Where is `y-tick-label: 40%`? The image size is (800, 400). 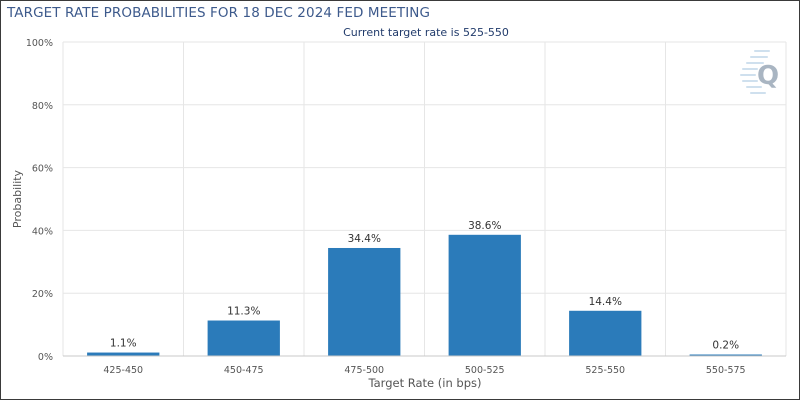
y-tick-label: 40% is located at coordinates (42, 231).